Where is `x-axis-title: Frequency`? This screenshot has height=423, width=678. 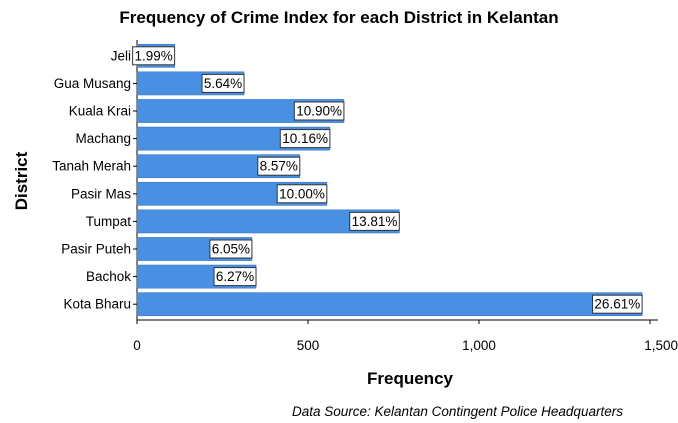
x-axis-title: Frequency is located at coordinates (410, 378).